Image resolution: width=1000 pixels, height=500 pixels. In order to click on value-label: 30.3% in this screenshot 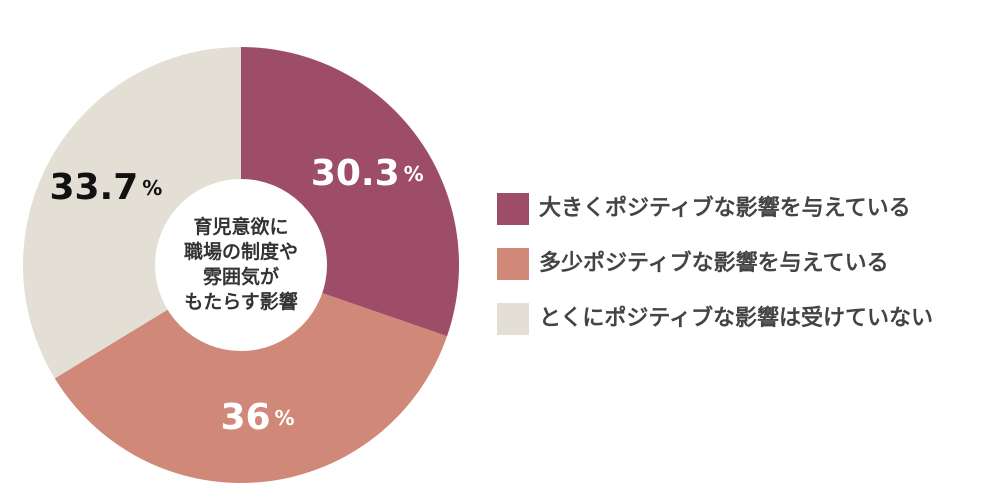, I will do `click(367, 173)`.